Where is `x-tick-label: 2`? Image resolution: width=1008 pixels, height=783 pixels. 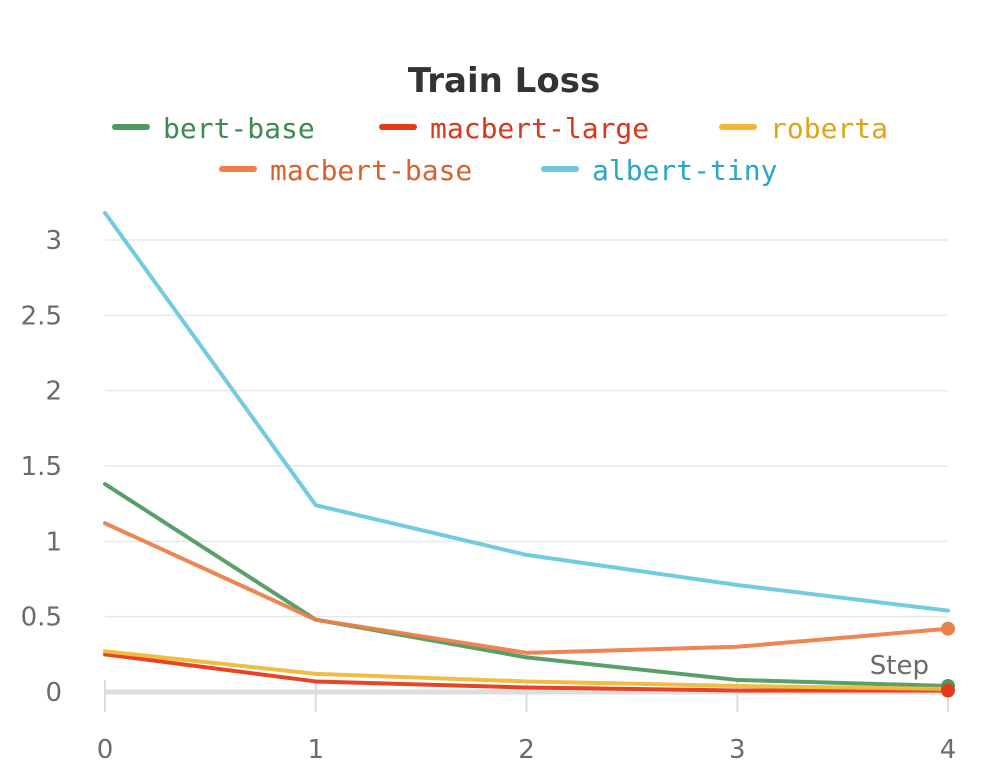
x-tick-label: 2 is located at coordinates (526, 750).